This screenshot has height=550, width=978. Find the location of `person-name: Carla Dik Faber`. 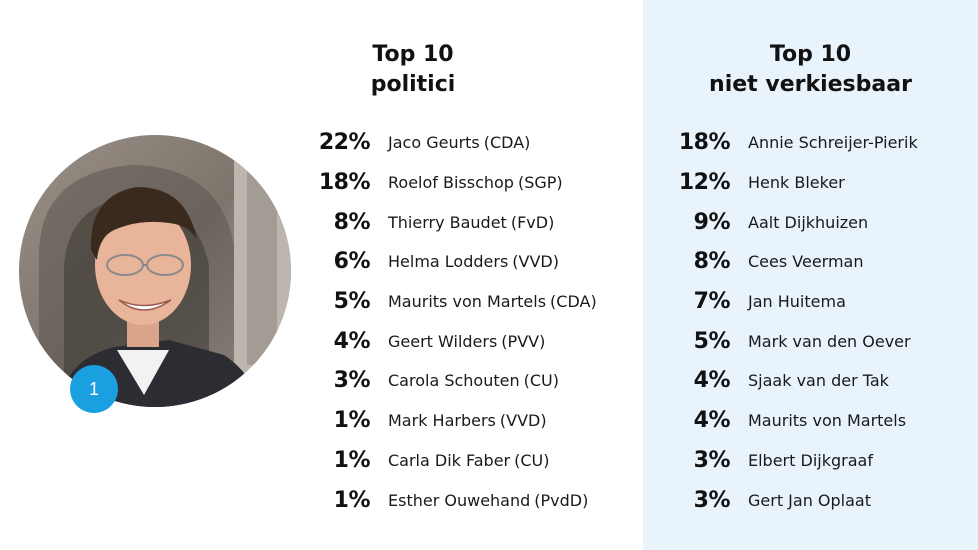

person-name: Carla Dik Faber is located at coordinates (449, 460).